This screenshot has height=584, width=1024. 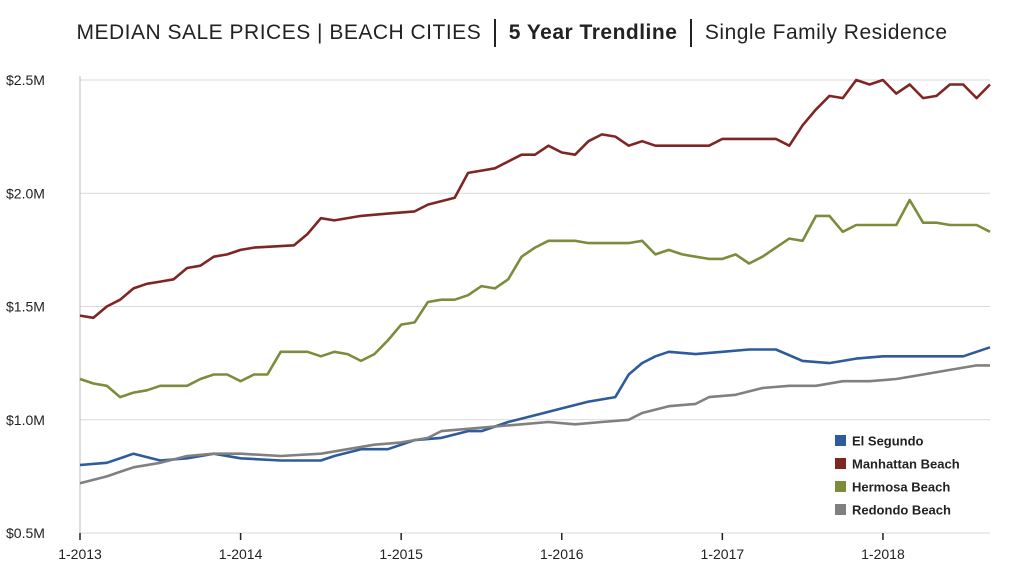 I want to click on legend-label: Manhattan Beach, so click(x=906, y=464).